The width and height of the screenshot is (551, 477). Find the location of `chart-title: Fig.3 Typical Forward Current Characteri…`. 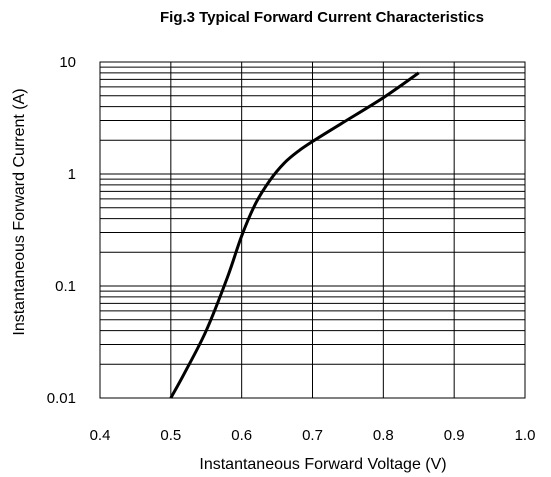

chart-title: Fig.3 Typical Forward Current Characteri… is located at coordinates (322, 17).